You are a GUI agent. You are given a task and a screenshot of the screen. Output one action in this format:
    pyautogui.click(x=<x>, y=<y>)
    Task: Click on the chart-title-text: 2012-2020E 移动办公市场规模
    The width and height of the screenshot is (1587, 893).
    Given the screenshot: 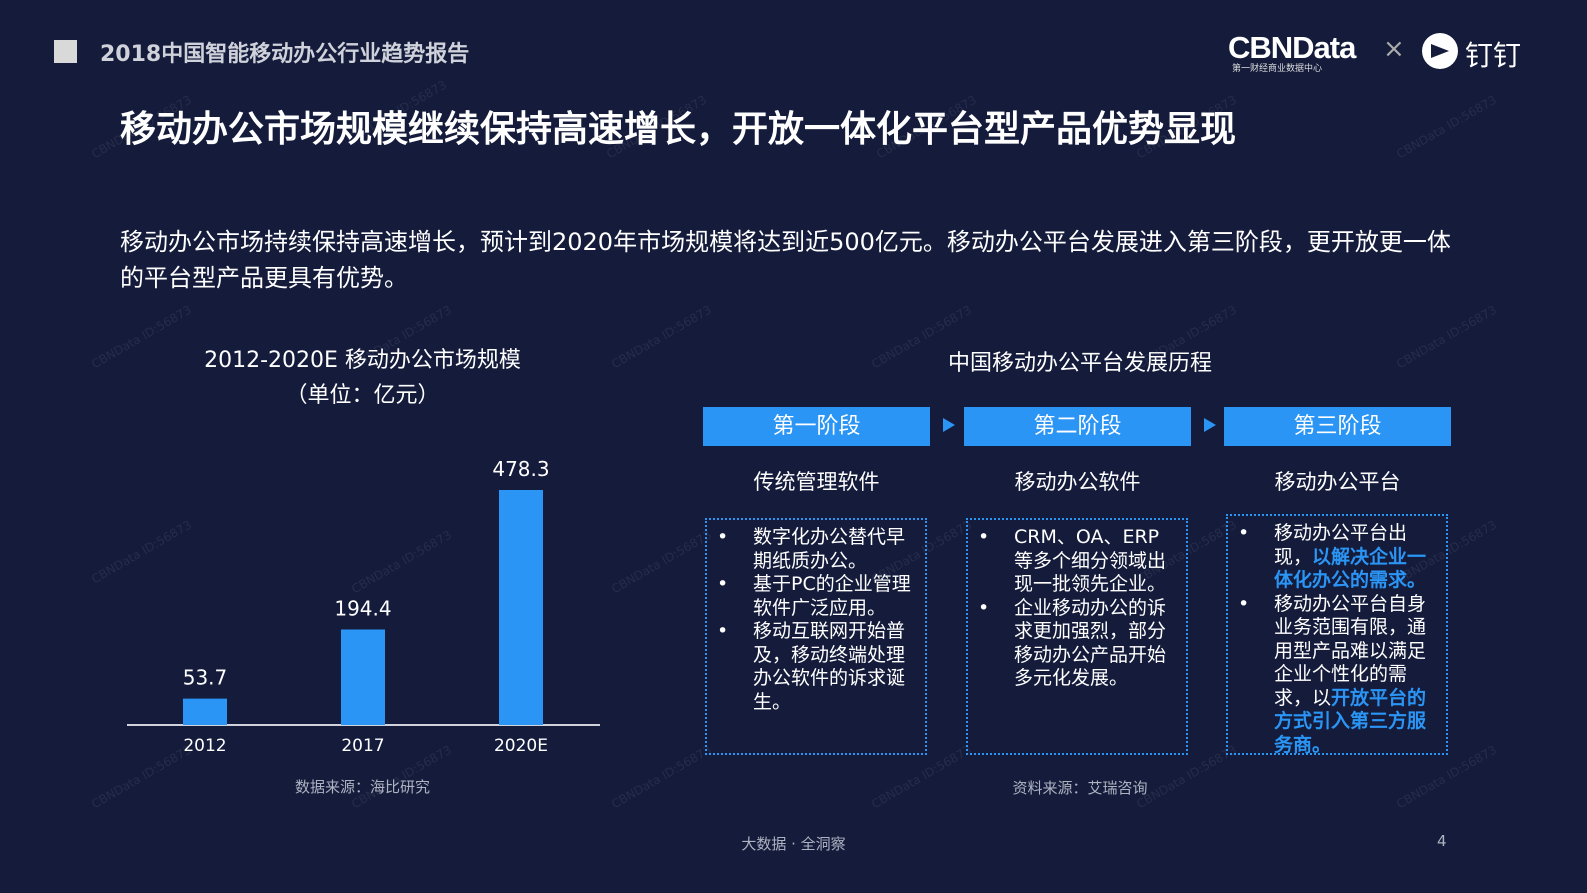 What is the action you would take?
    pyautogui.click(x=362, y=360)
    